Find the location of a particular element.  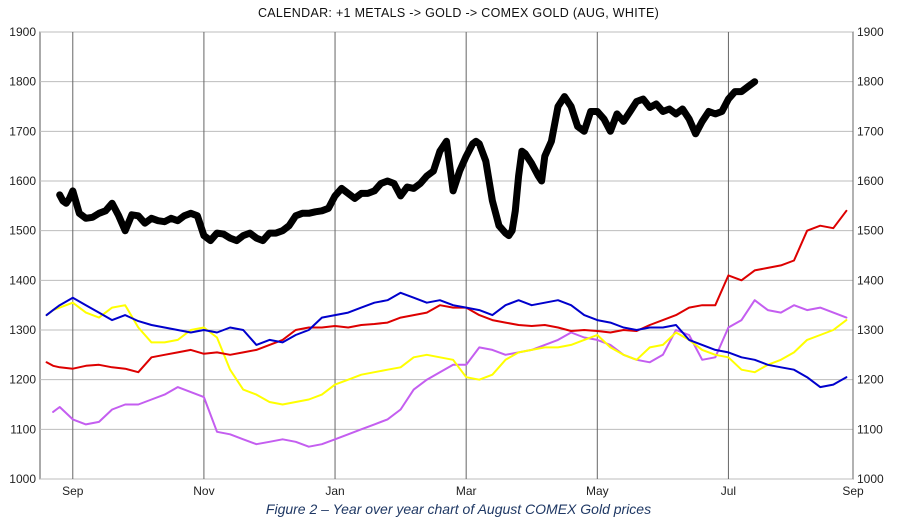

x-tick-label: May is located at coordinates (597, 491).